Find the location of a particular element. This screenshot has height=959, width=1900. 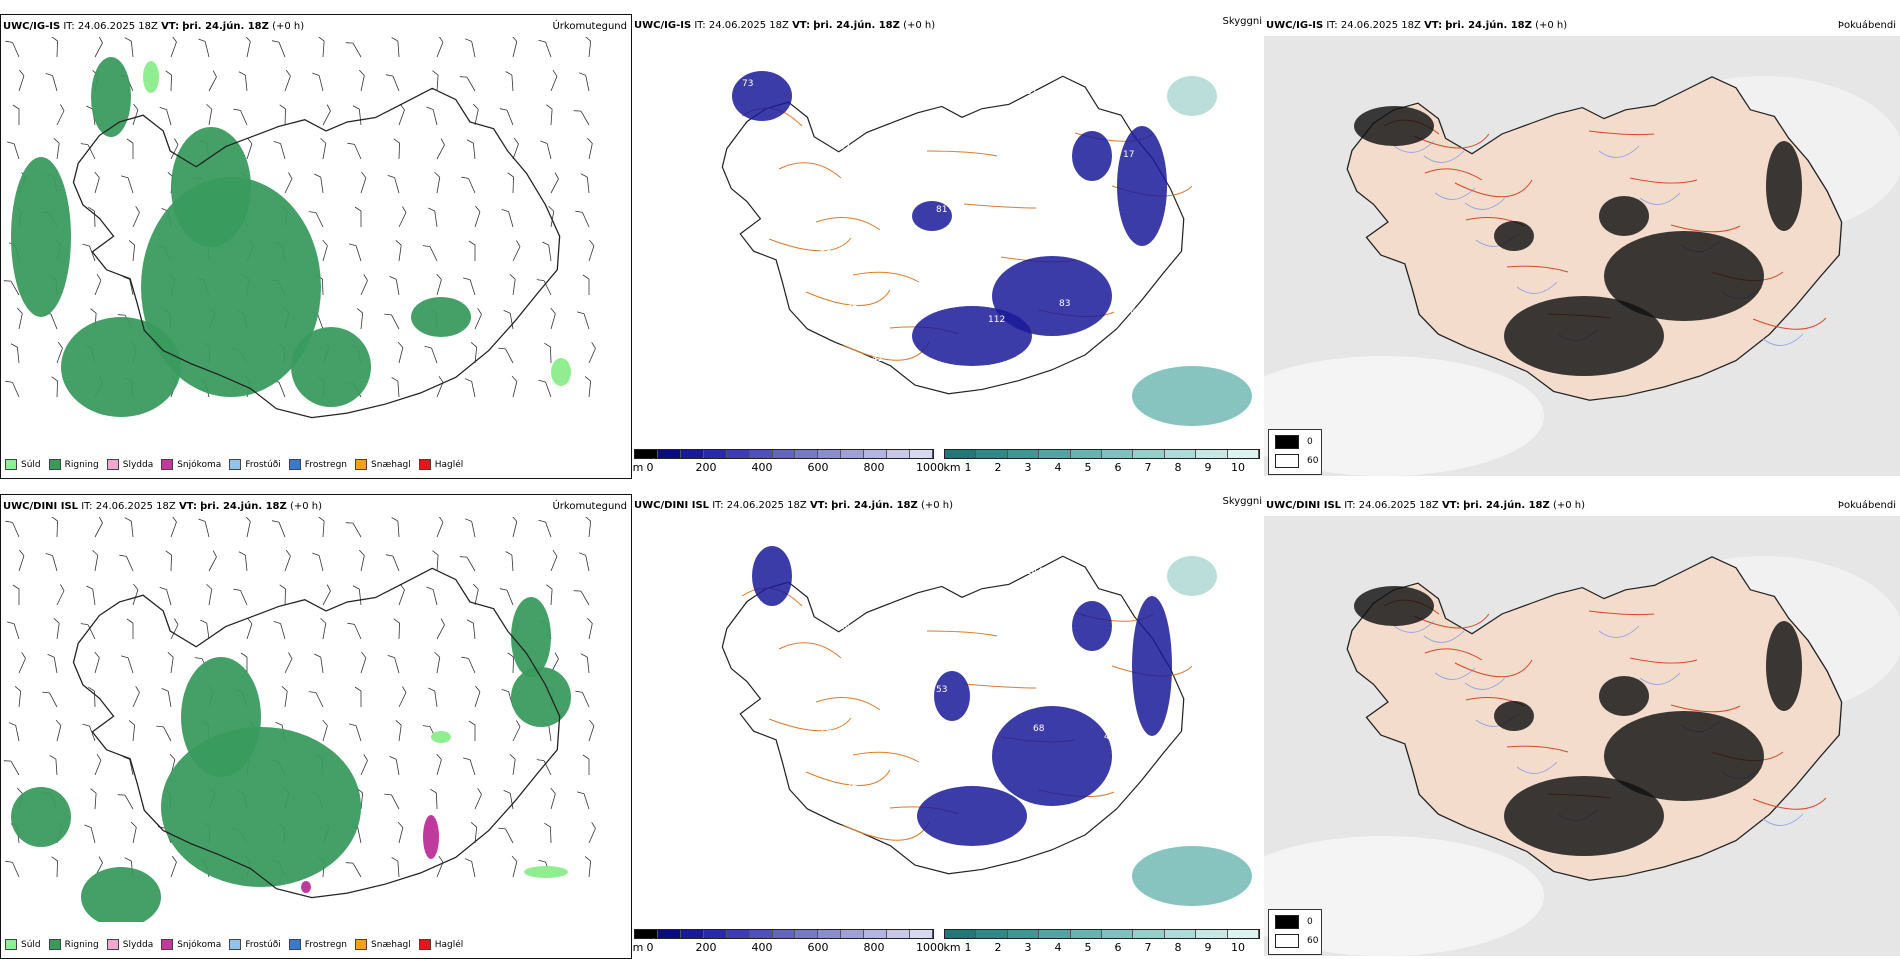

colorbar-tick: 0 is located at coordinates (650, 467).